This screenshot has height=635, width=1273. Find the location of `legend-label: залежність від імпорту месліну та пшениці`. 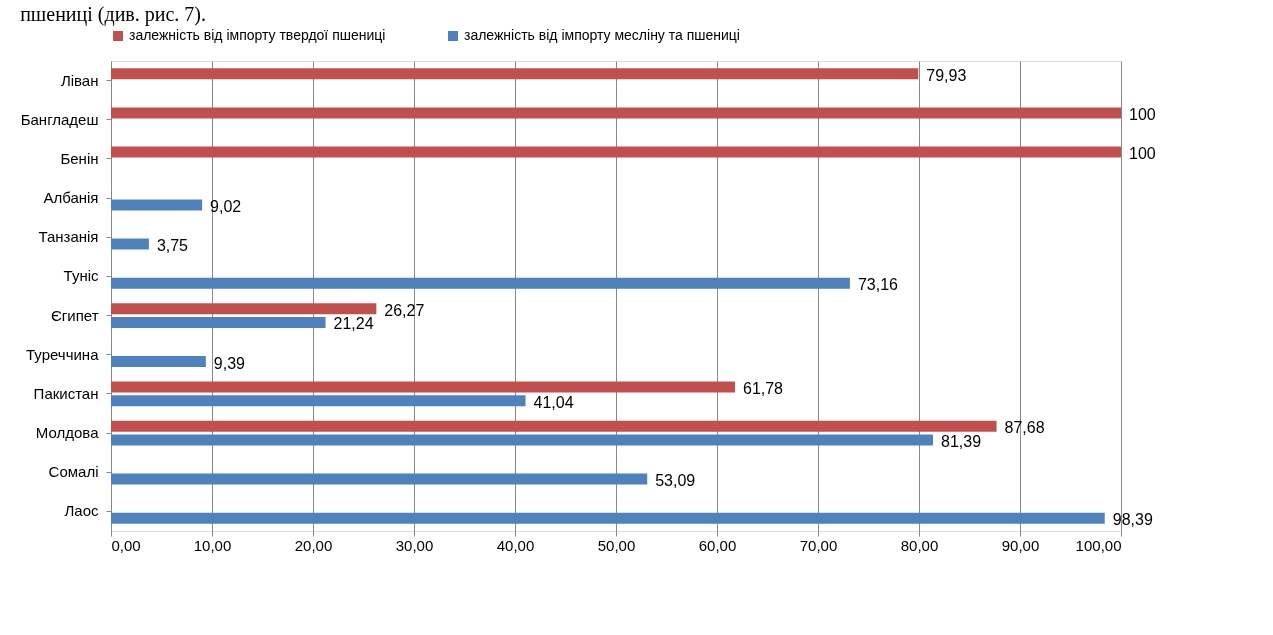

legend-label: залежність від імпорту месліну та пшениці is located at coordinates (602, 35).